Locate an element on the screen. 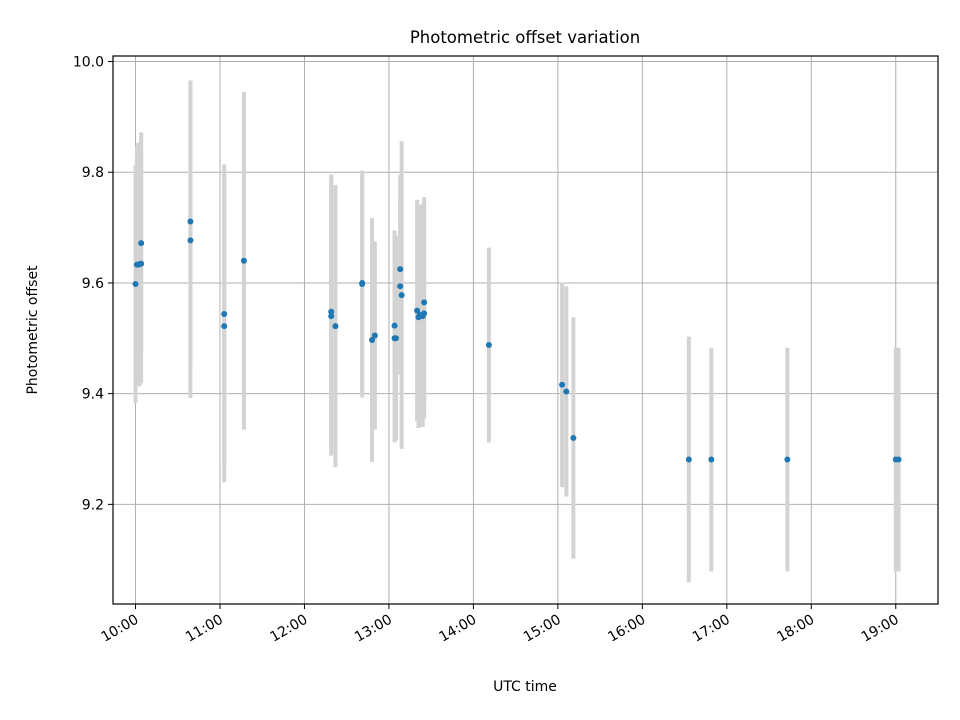 This screenshot has height=720, width=960. y-axis-label: Photometric offset is located at coordinates (33, 330).